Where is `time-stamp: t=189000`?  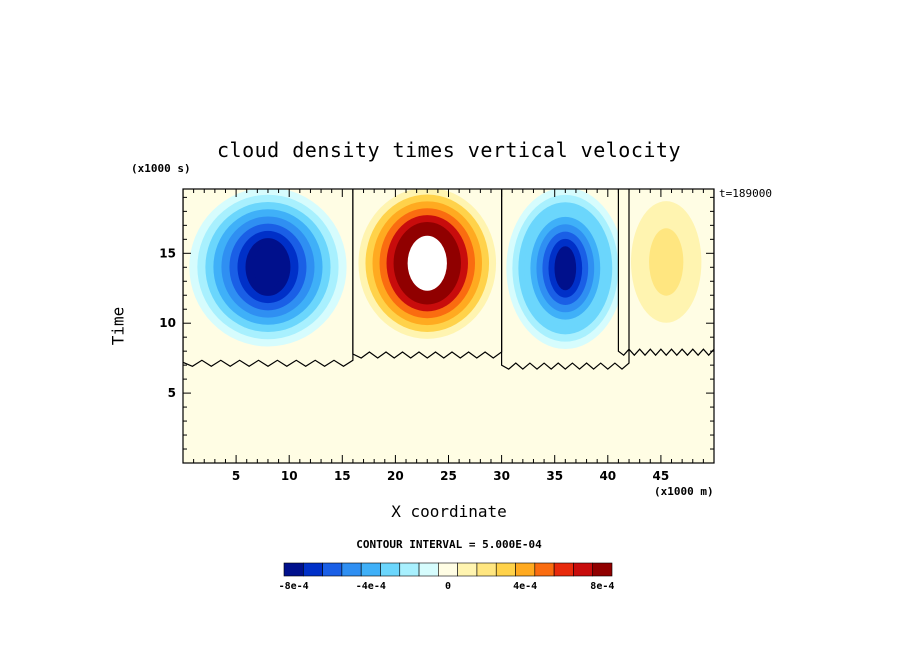 time-stamp: t=189000 is located at coordinates (745, 193).